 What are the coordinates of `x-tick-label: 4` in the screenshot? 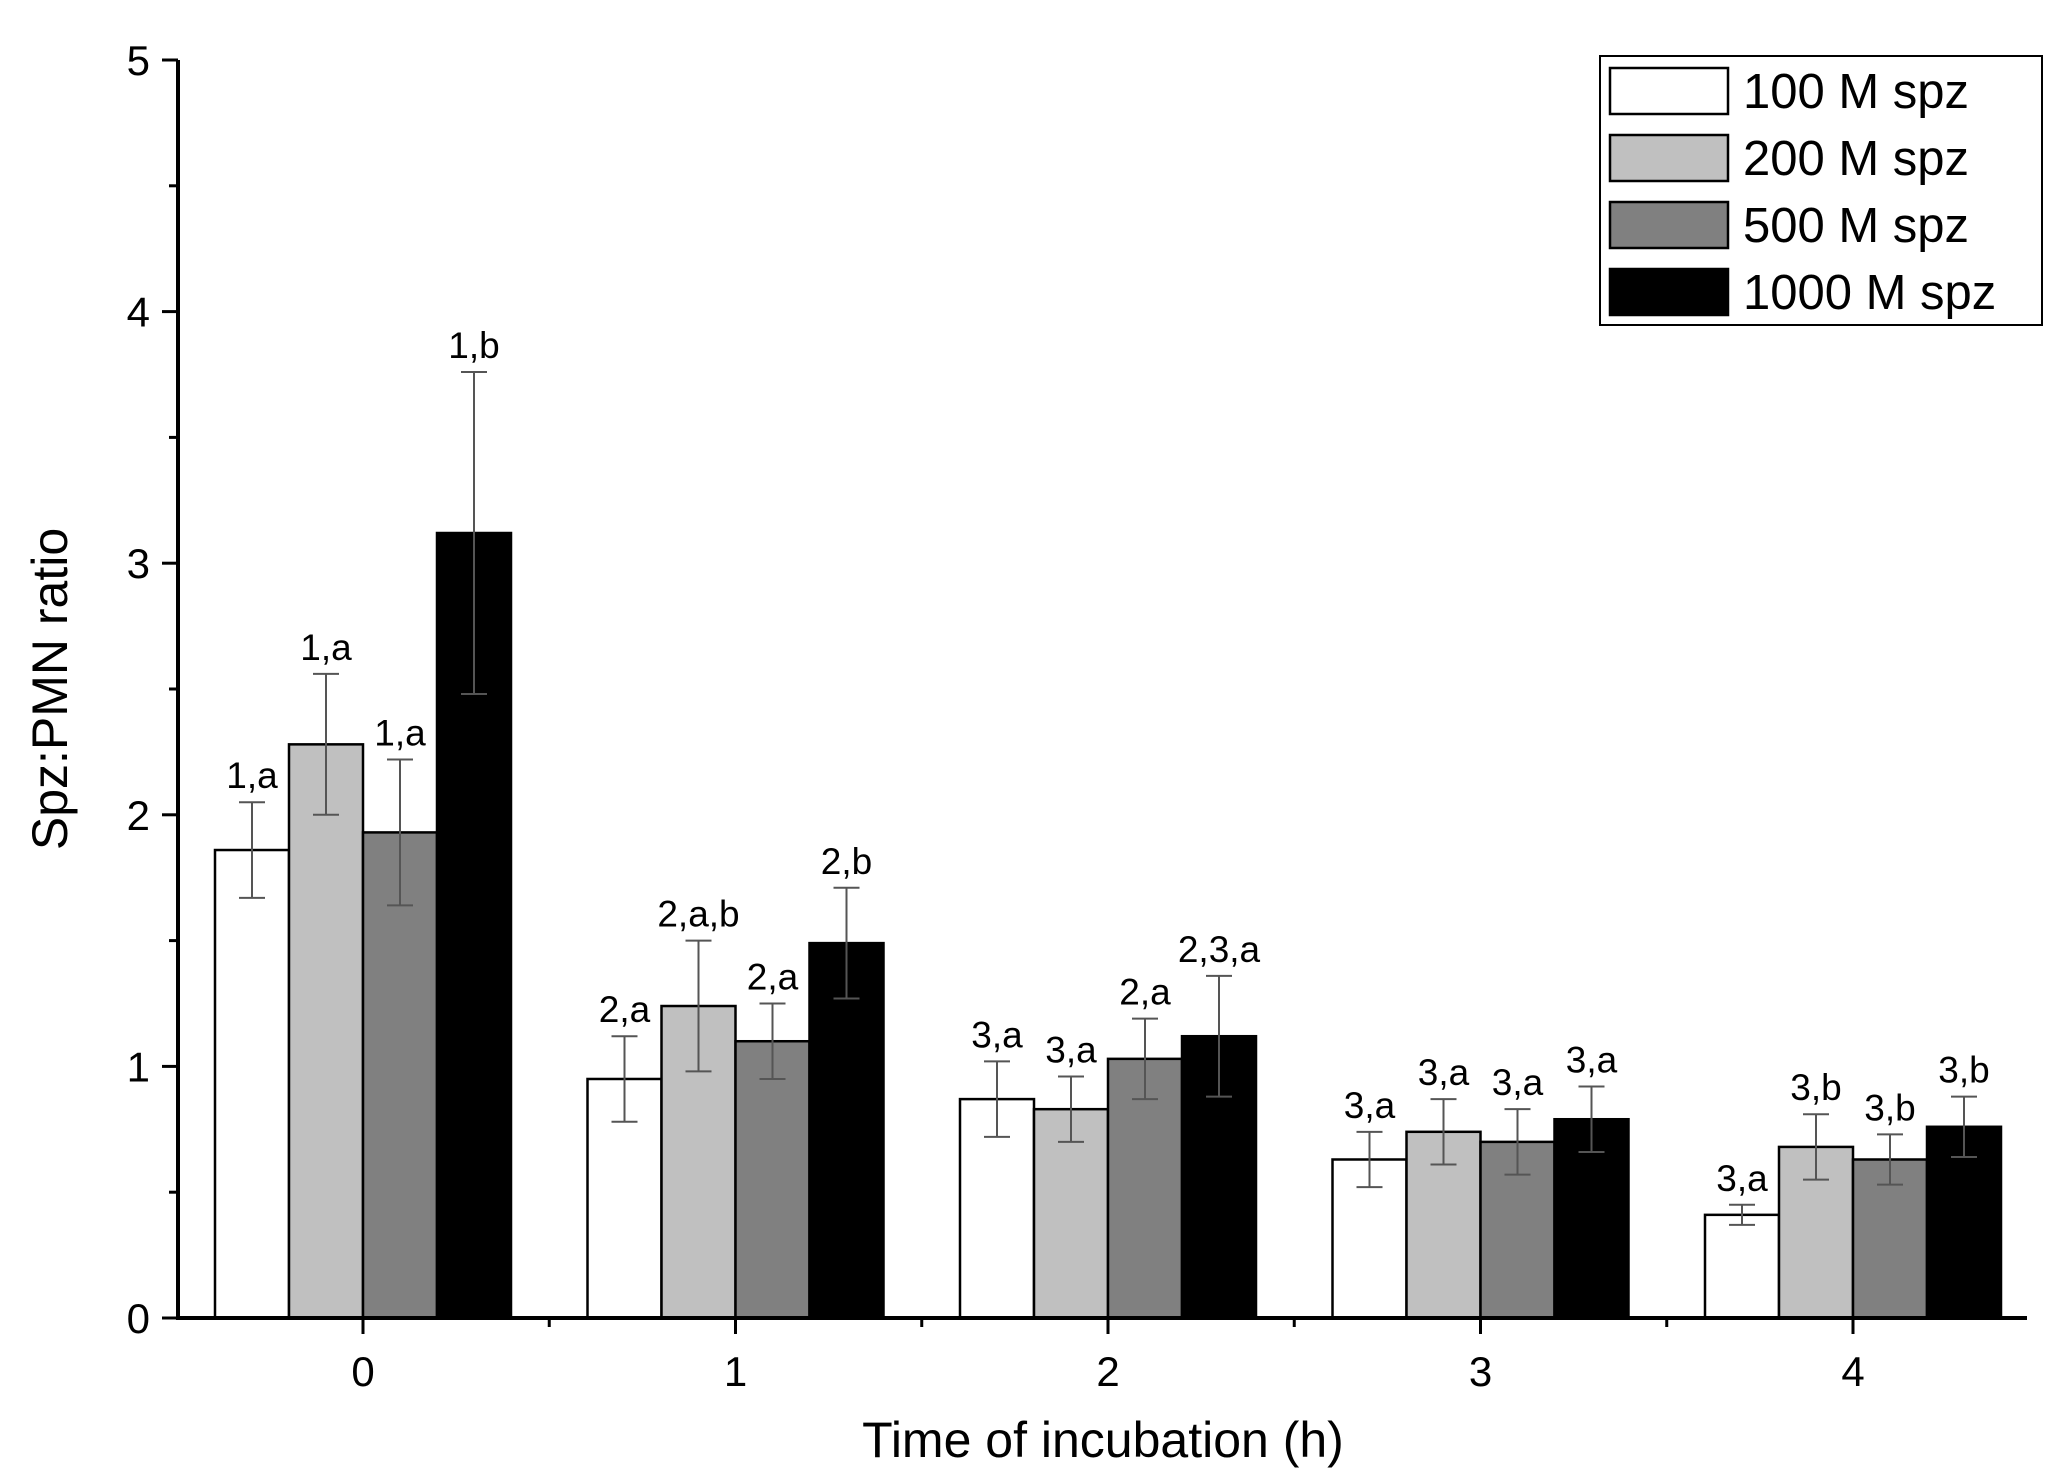 It's located at (1852, 1371).